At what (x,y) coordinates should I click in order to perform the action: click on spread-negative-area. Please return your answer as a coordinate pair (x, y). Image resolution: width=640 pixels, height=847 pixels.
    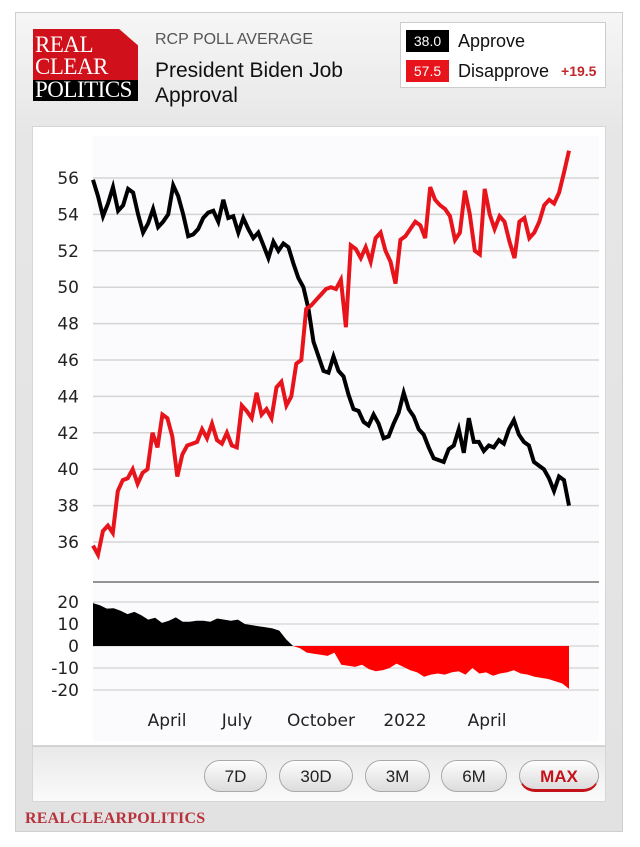
    Looking at the image, I should click on (331, 667).